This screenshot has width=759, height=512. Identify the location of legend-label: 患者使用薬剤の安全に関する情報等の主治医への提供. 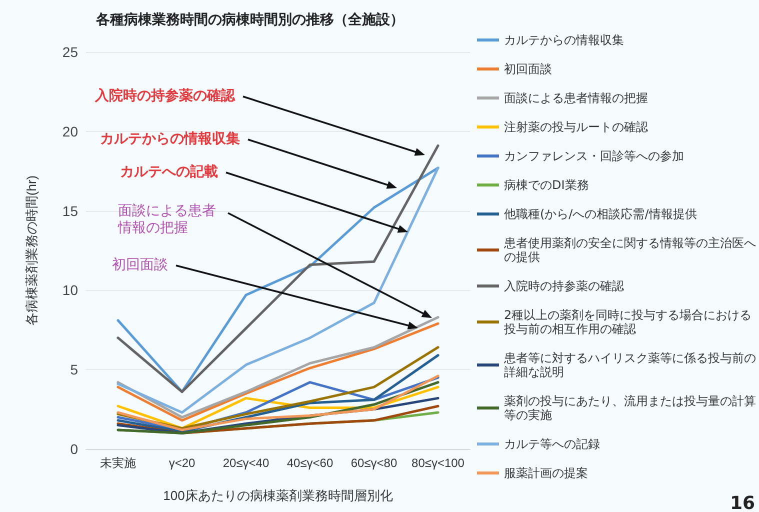
(629, 250).